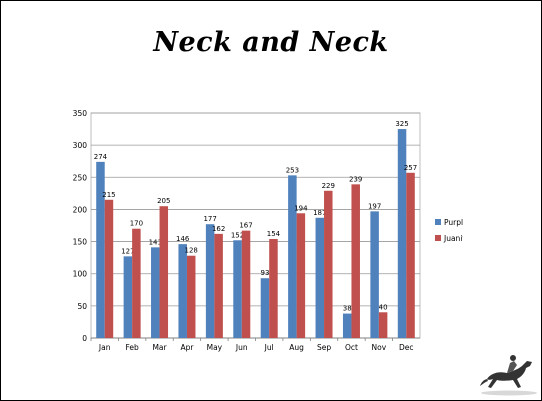  Describe the element at coordinates (406, 347) in the screenshot. I see `x-tick-label: Dec` at that location.